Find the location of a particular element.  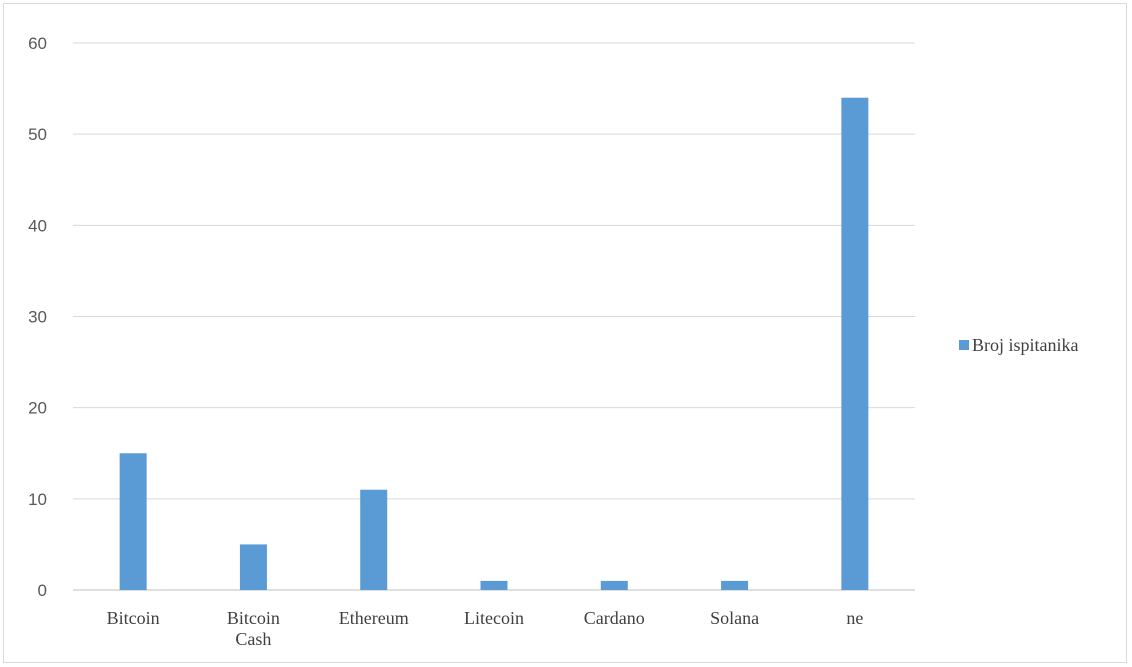

y-tick-label: 40 is located at coordinates (37, 225).